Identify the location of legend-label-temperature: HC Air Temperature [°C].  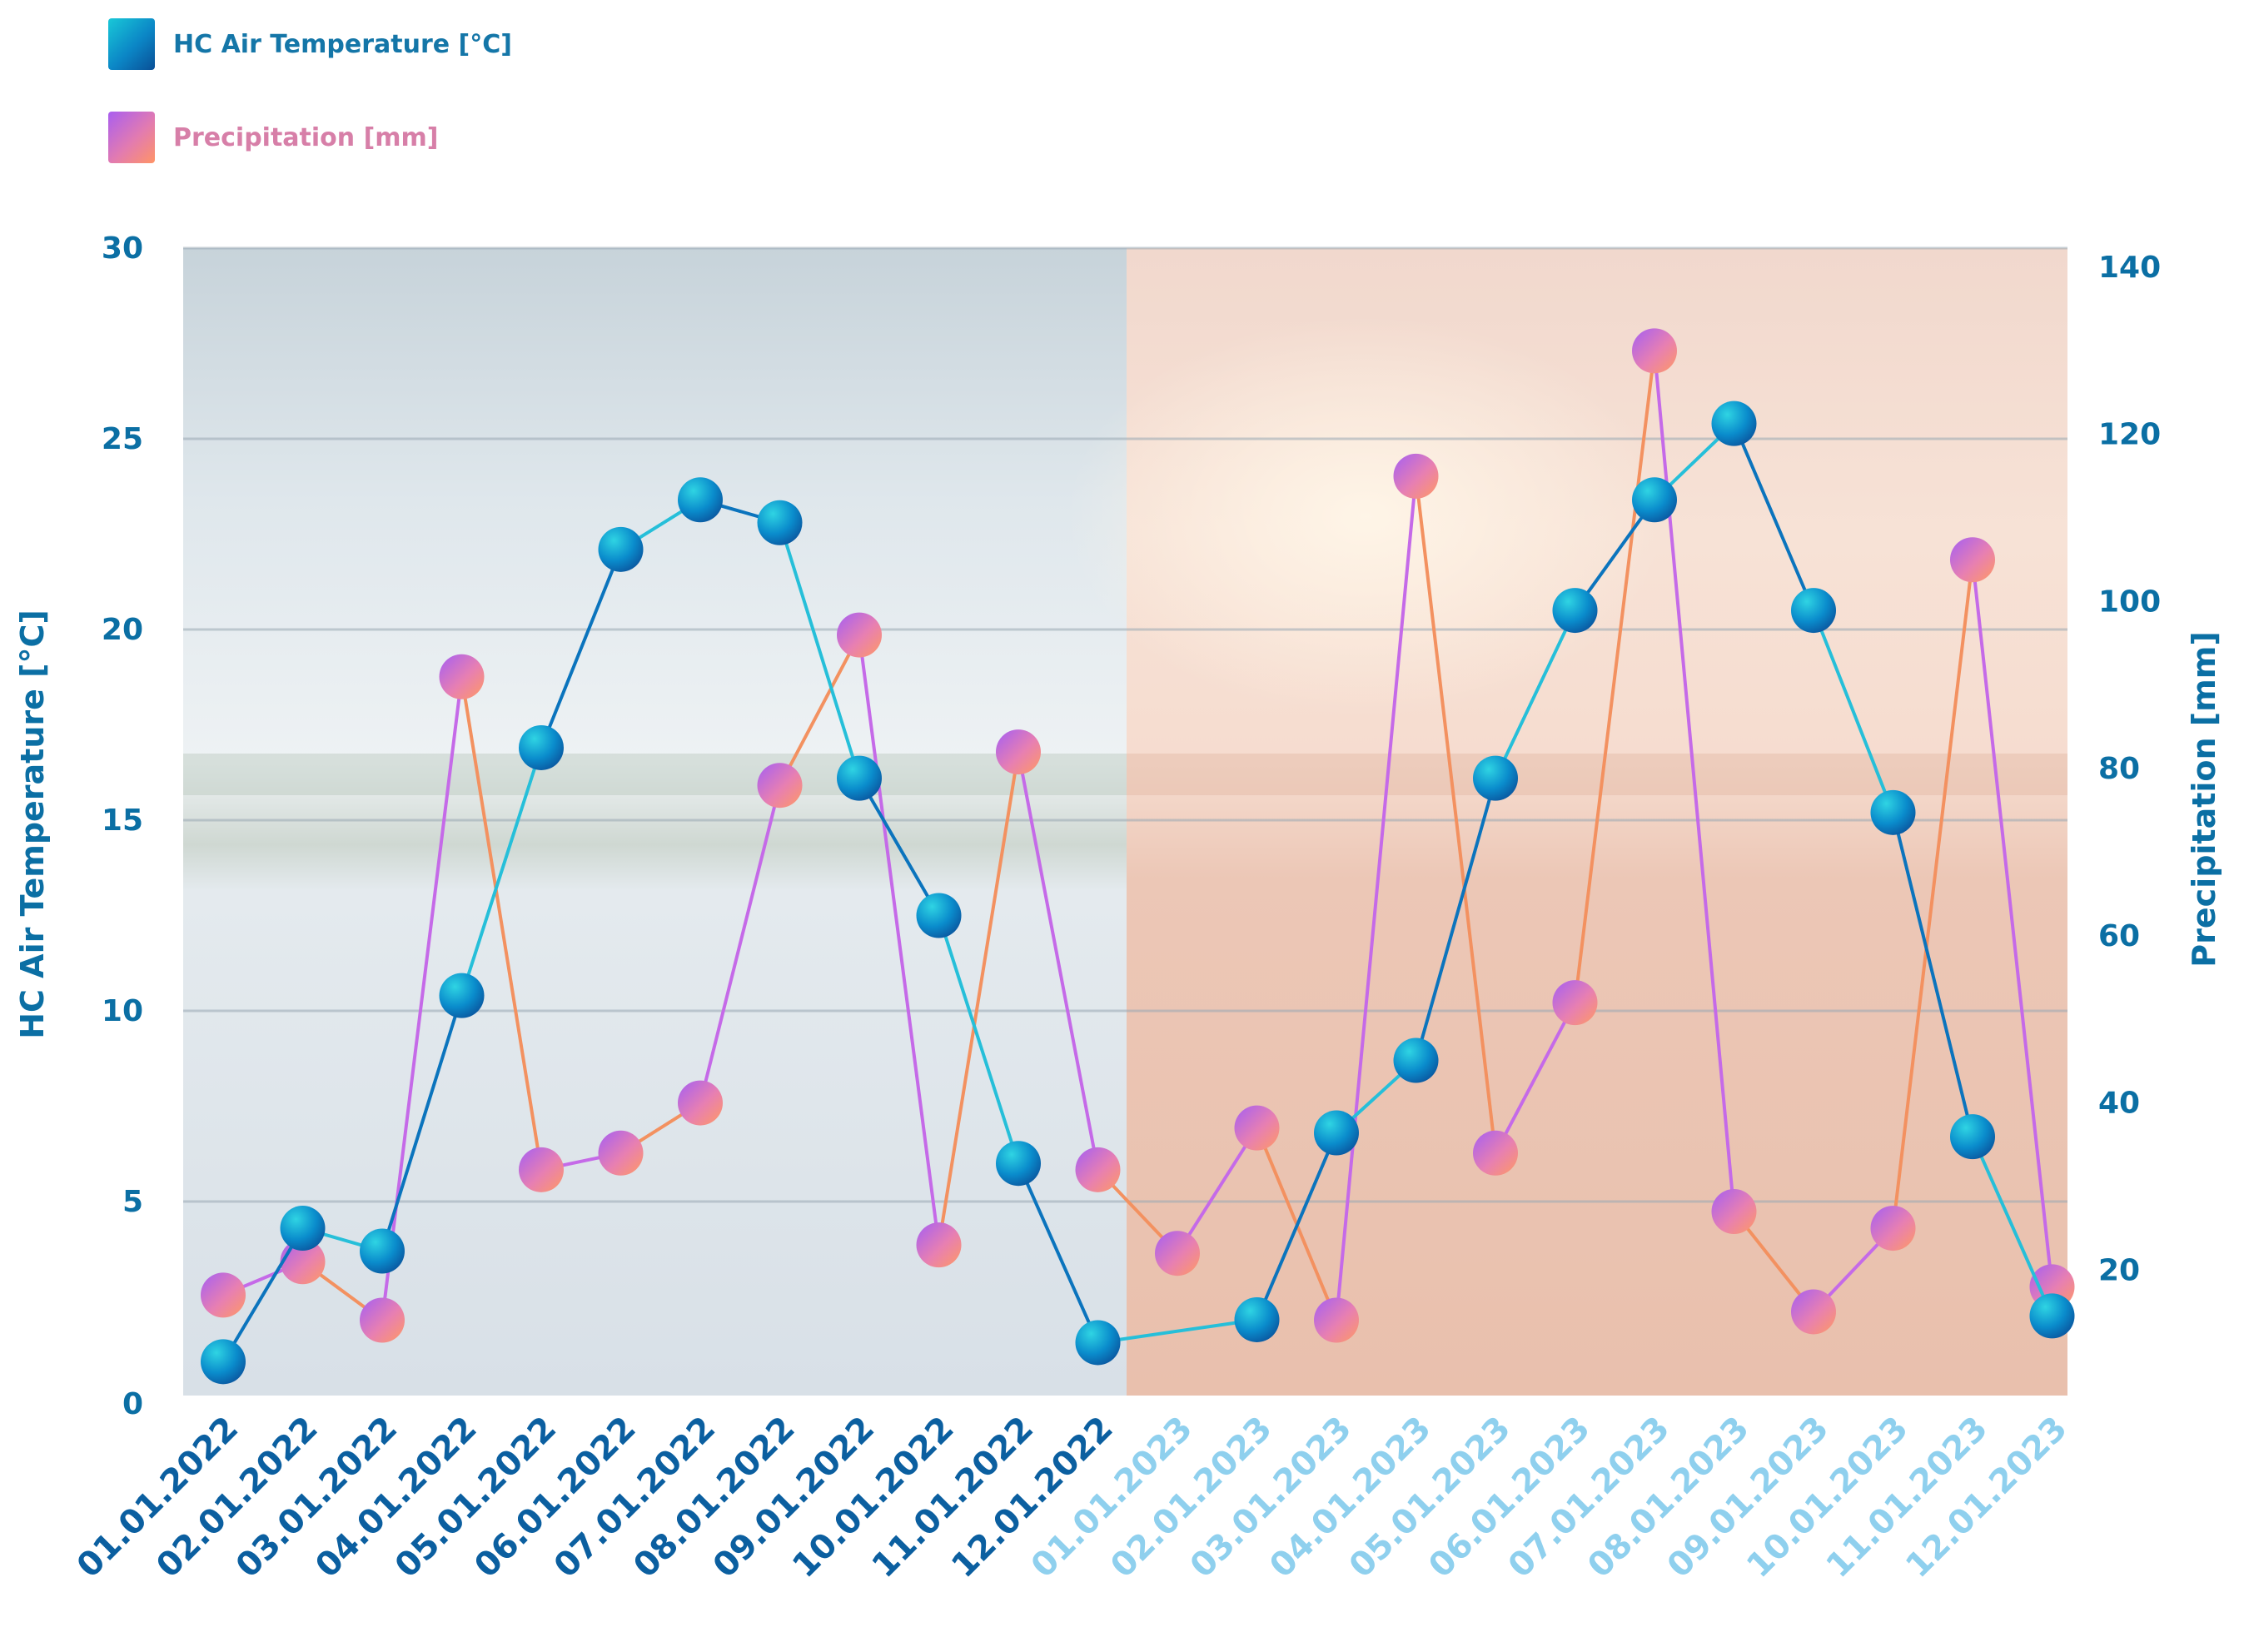
(342, 44).